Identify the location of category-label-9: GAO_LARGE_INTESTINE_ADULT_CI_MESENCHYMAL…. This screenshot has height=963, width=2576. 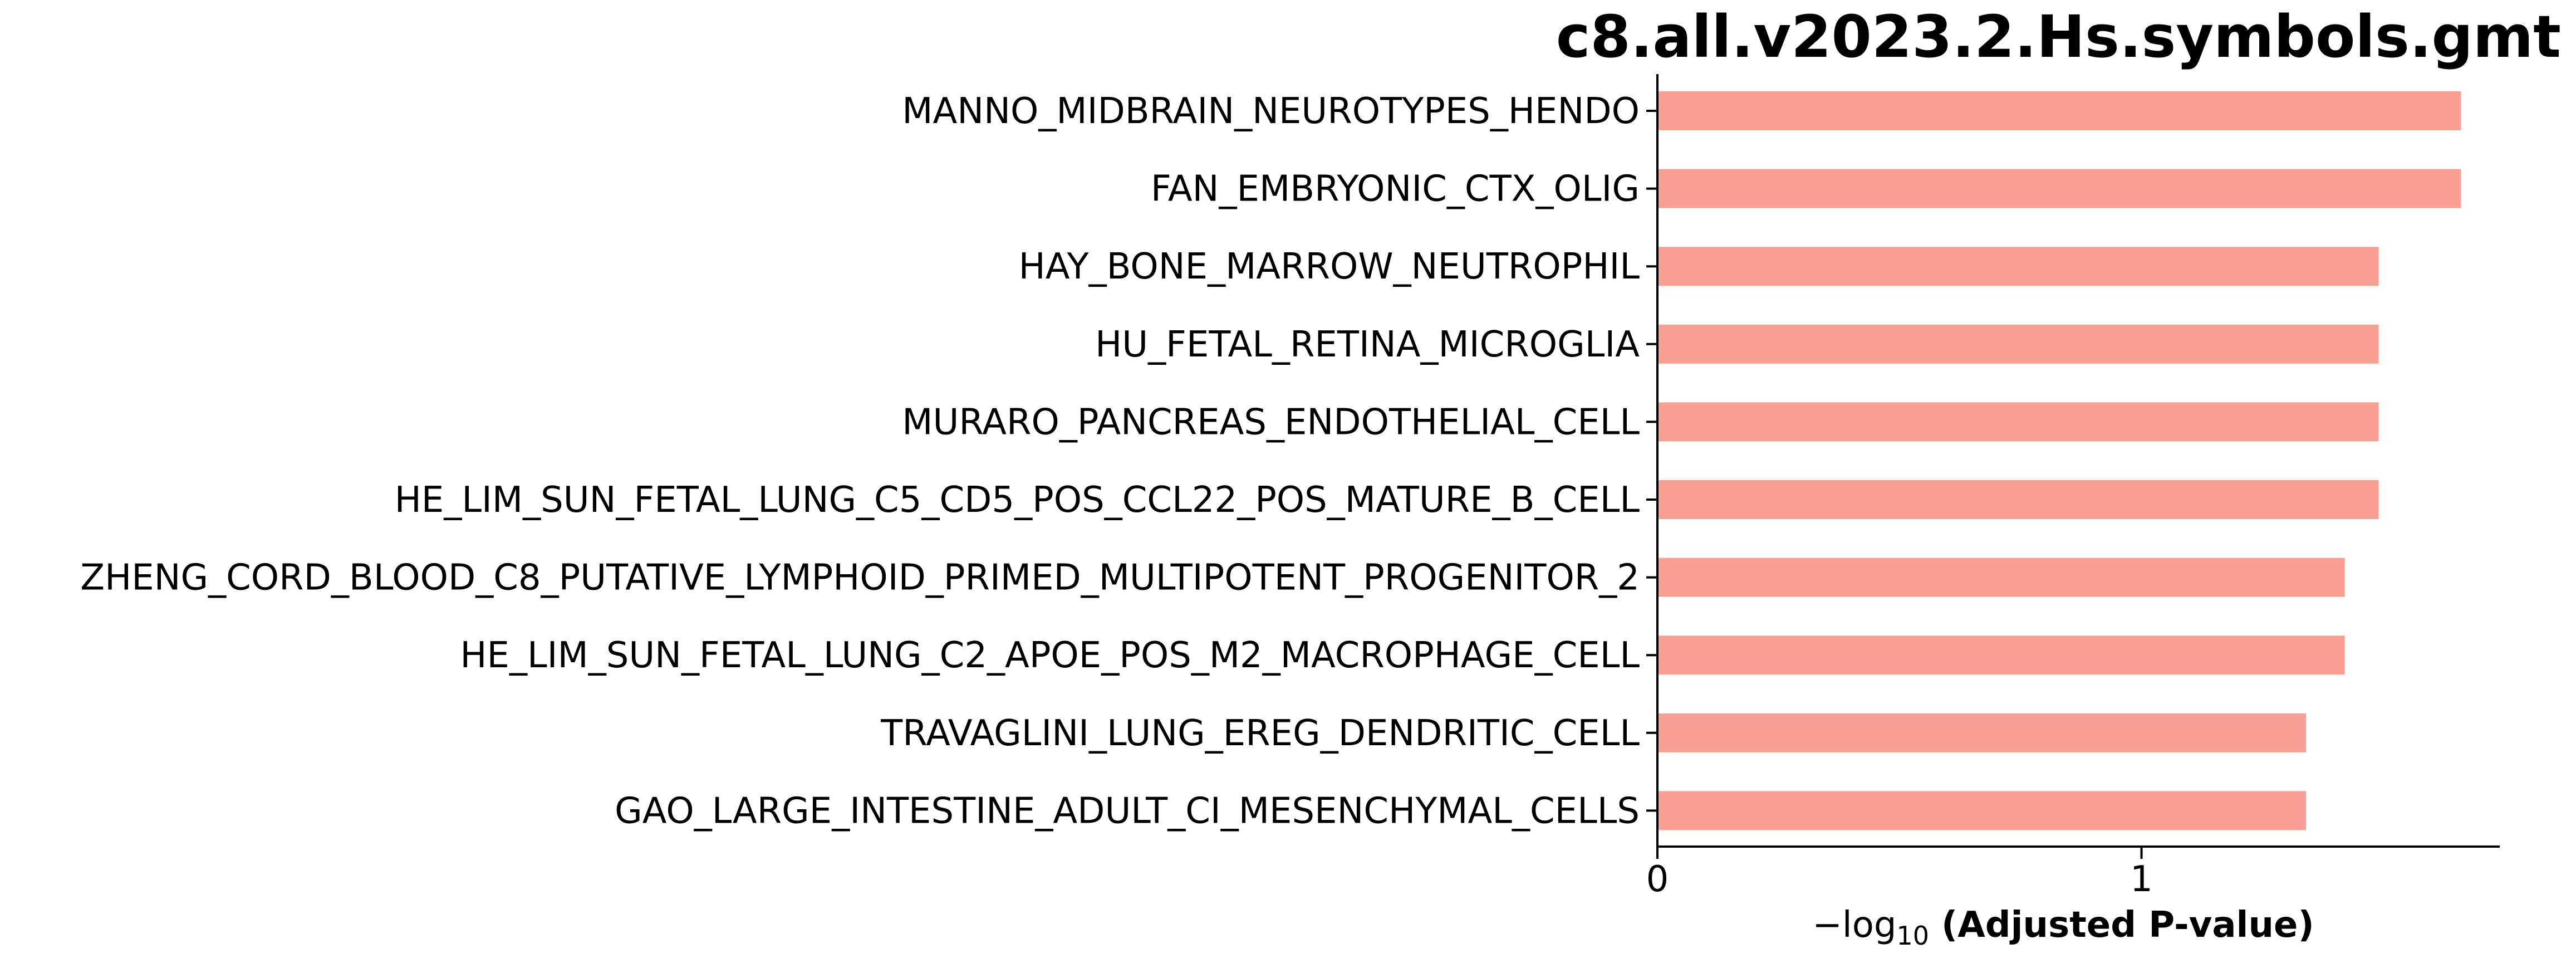
(1127, 811).